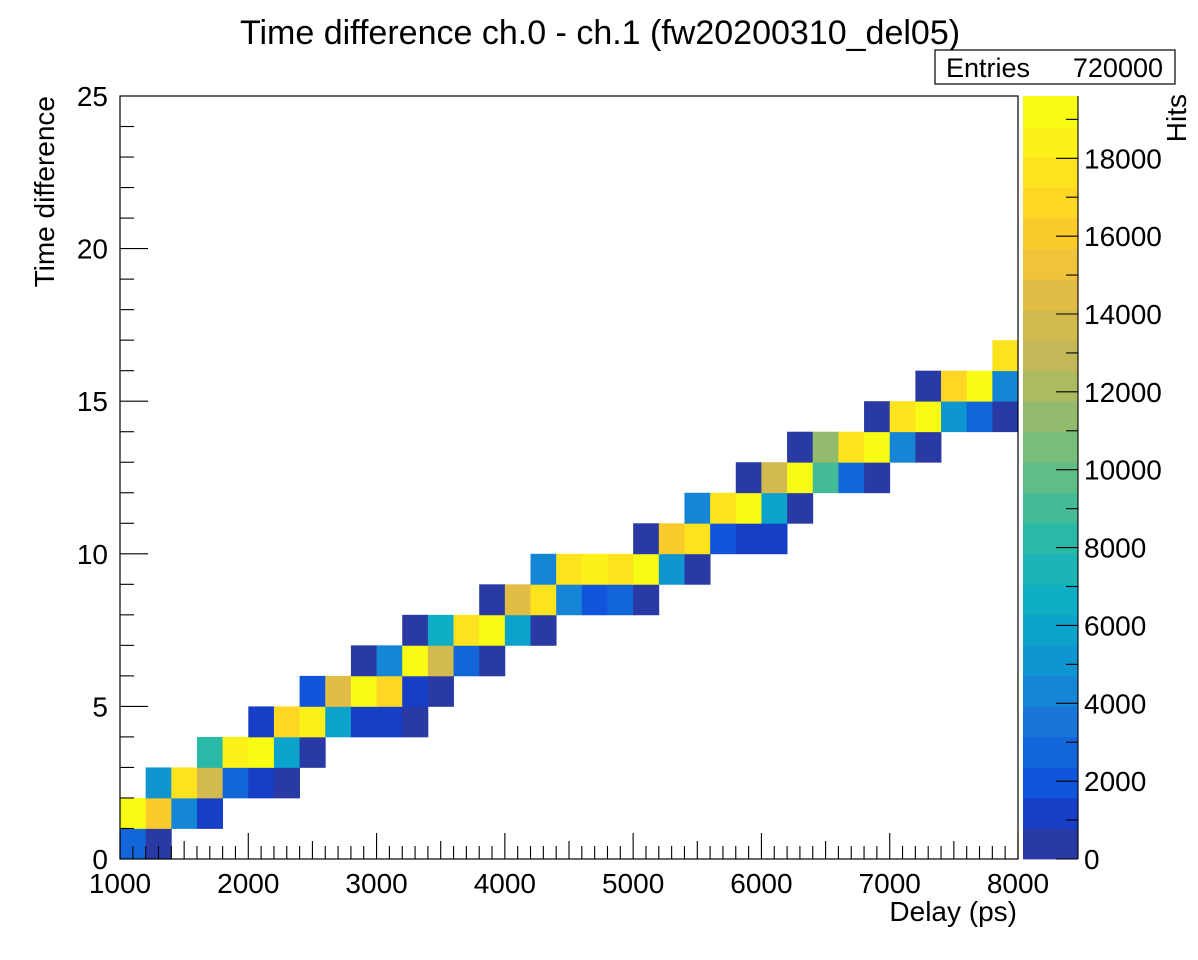 The height and width of the screenshot is (960, 1198). Describe the element at coordinates (1123, 392) in the screenshot. I see `color-scale-tick-label: 12000` at that location.